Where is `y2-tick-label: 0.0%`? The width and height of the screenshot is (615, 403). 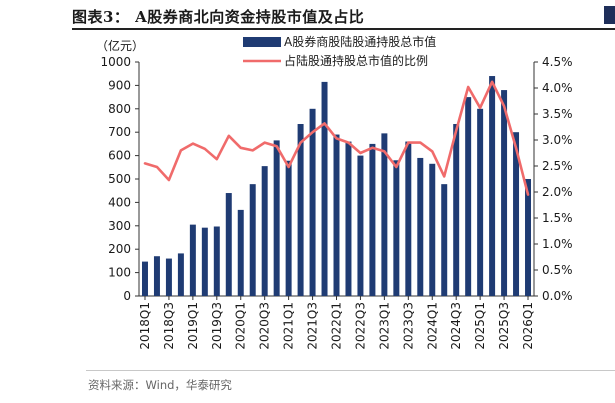 y2-tick-label: 0.0% is located at coordinates (557, 296).